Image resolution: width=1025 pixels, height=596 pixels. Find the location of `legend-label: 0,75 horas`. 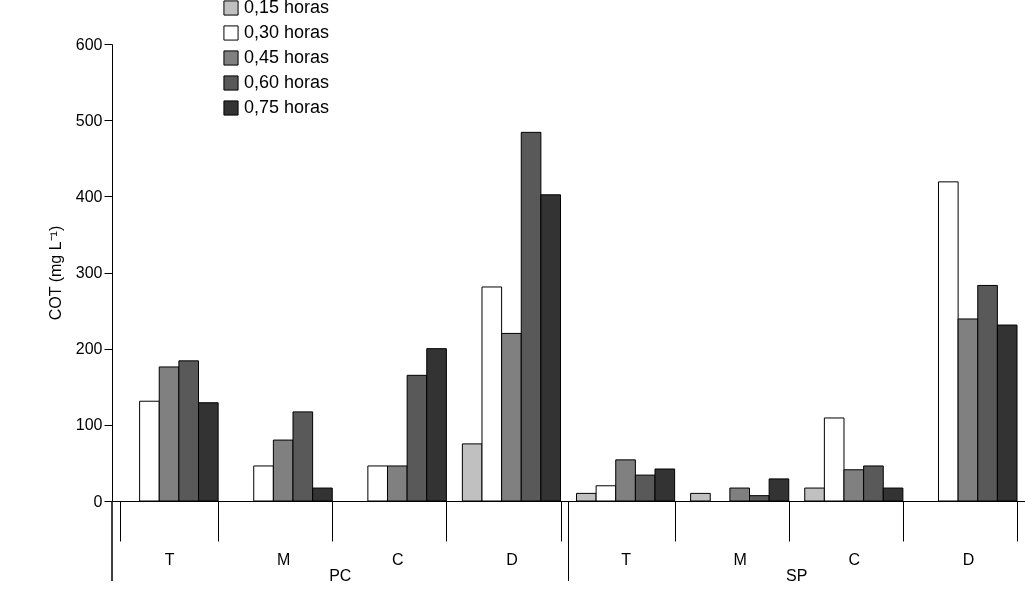

legend-label: 0,75 horas is located at coordinates (287, 107).